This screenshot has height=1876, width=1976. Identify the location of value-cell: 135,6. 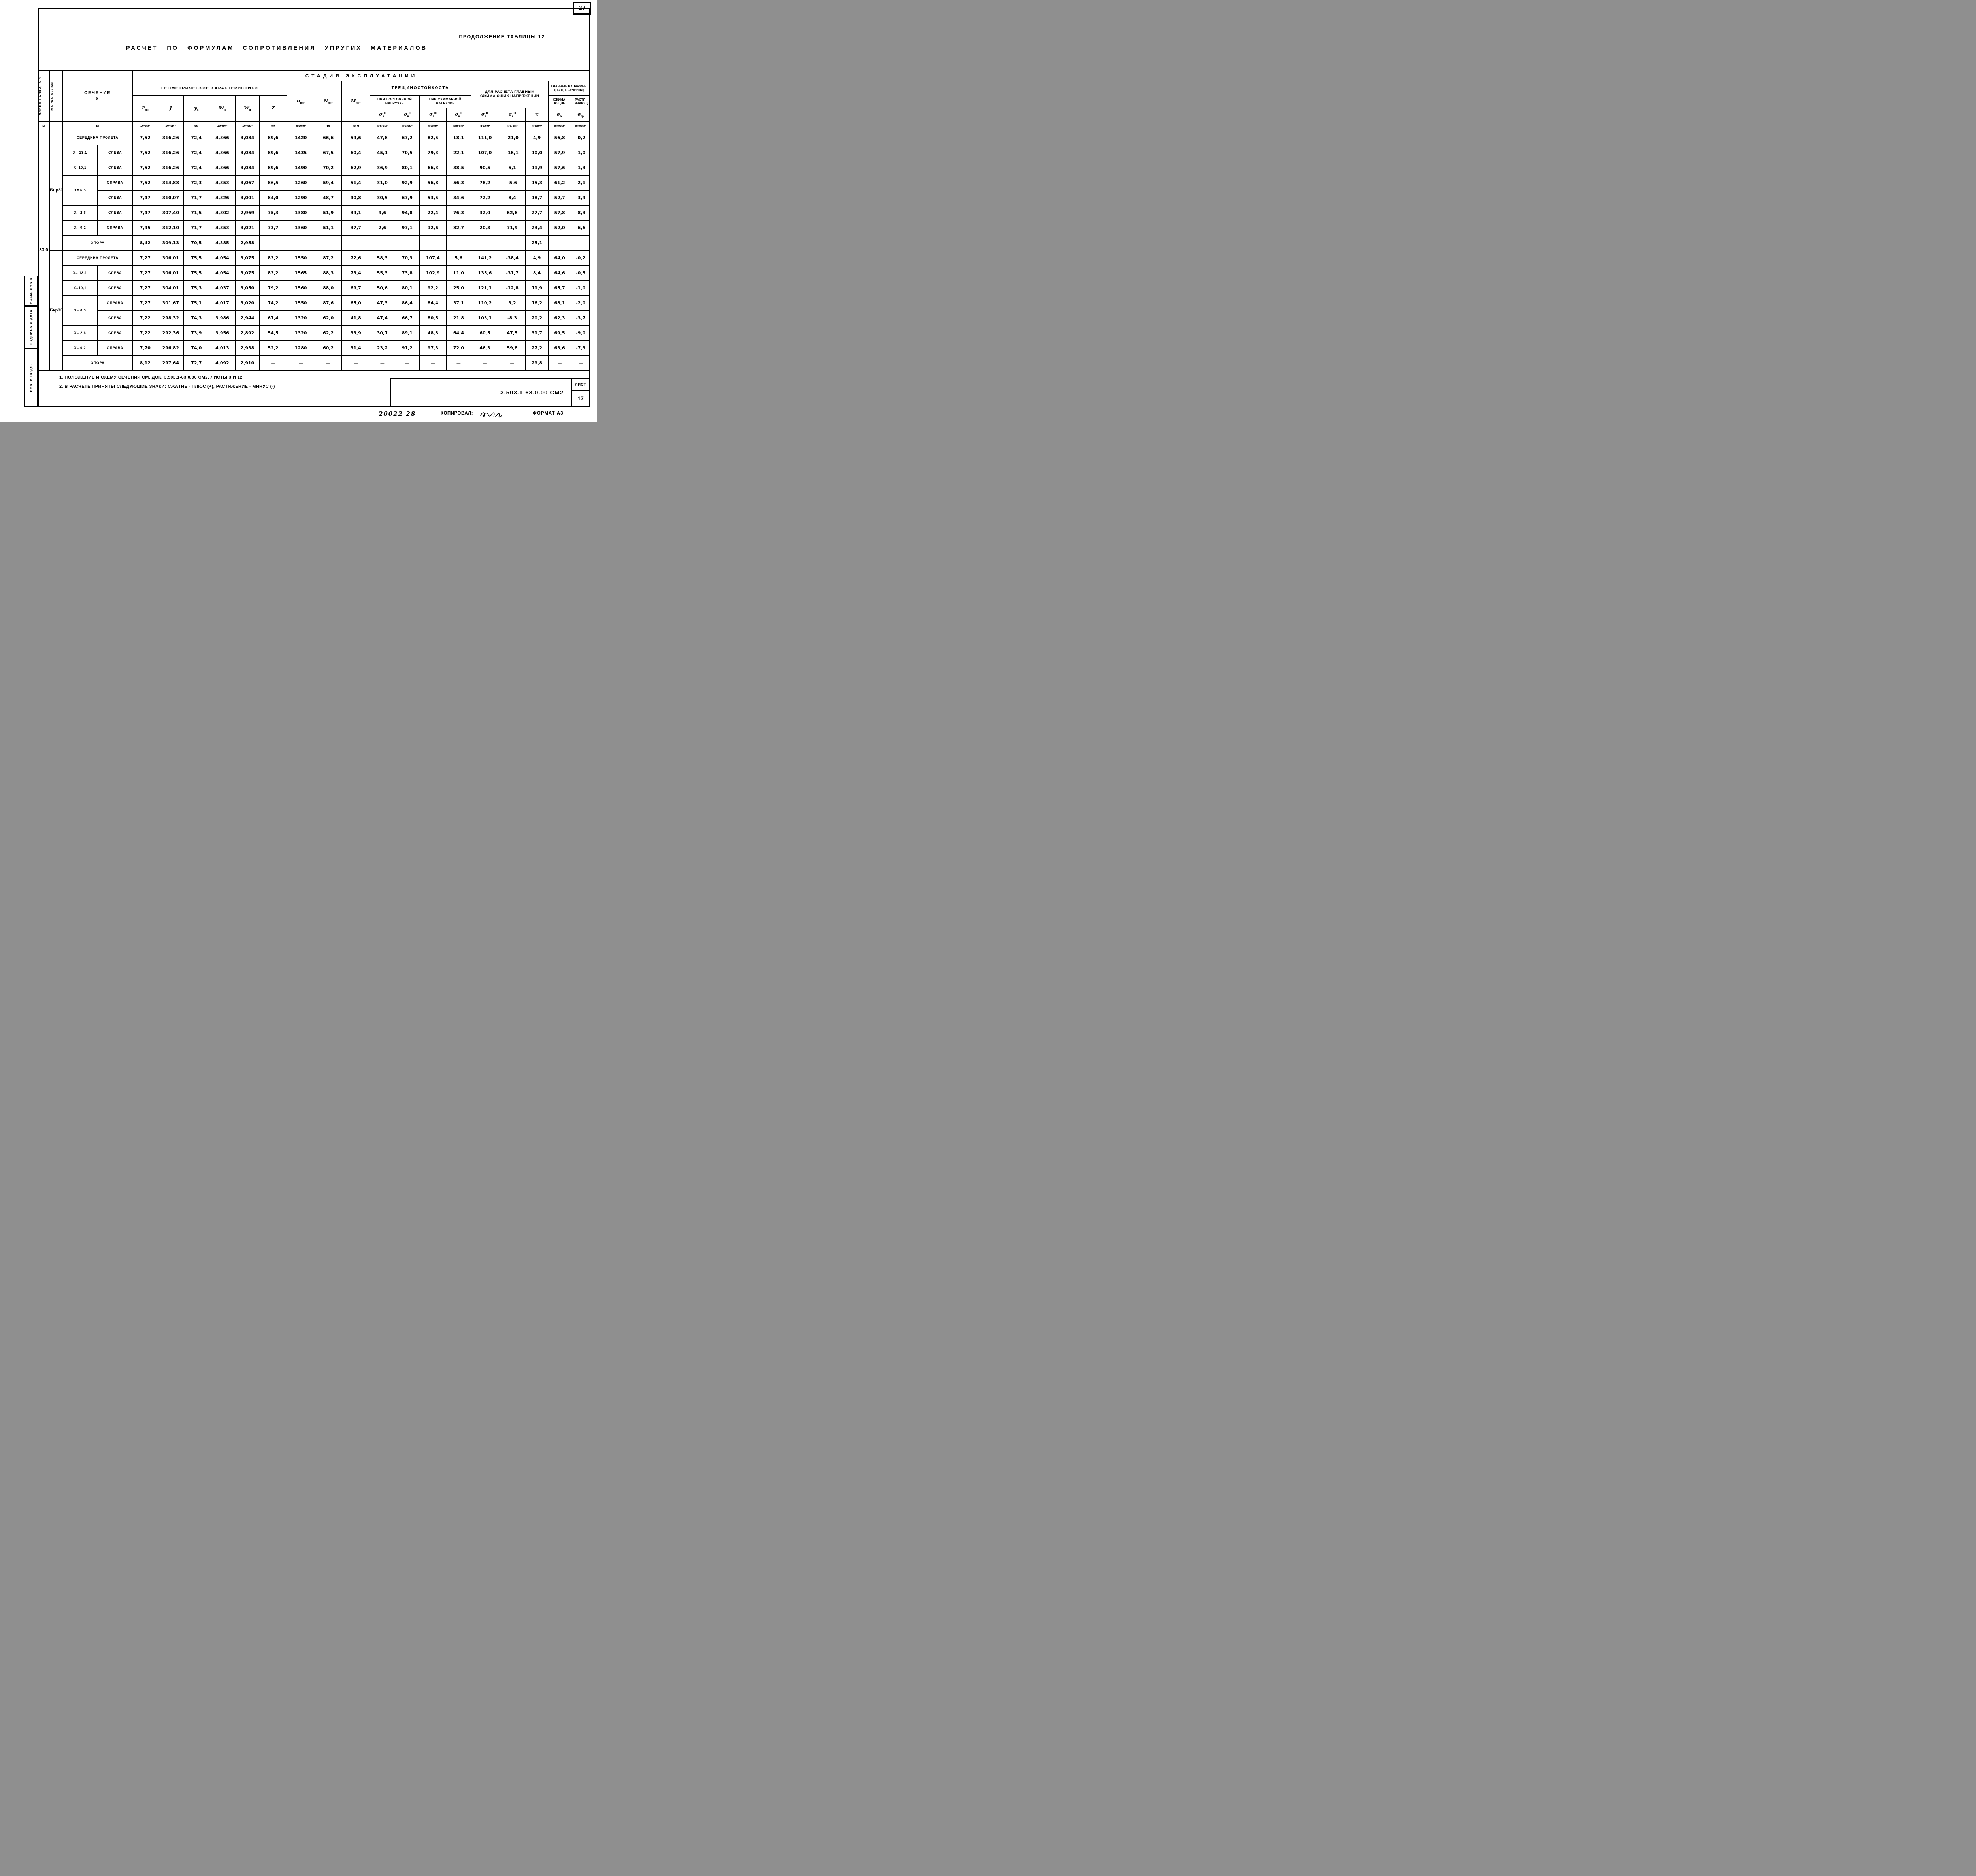
(485, 273).